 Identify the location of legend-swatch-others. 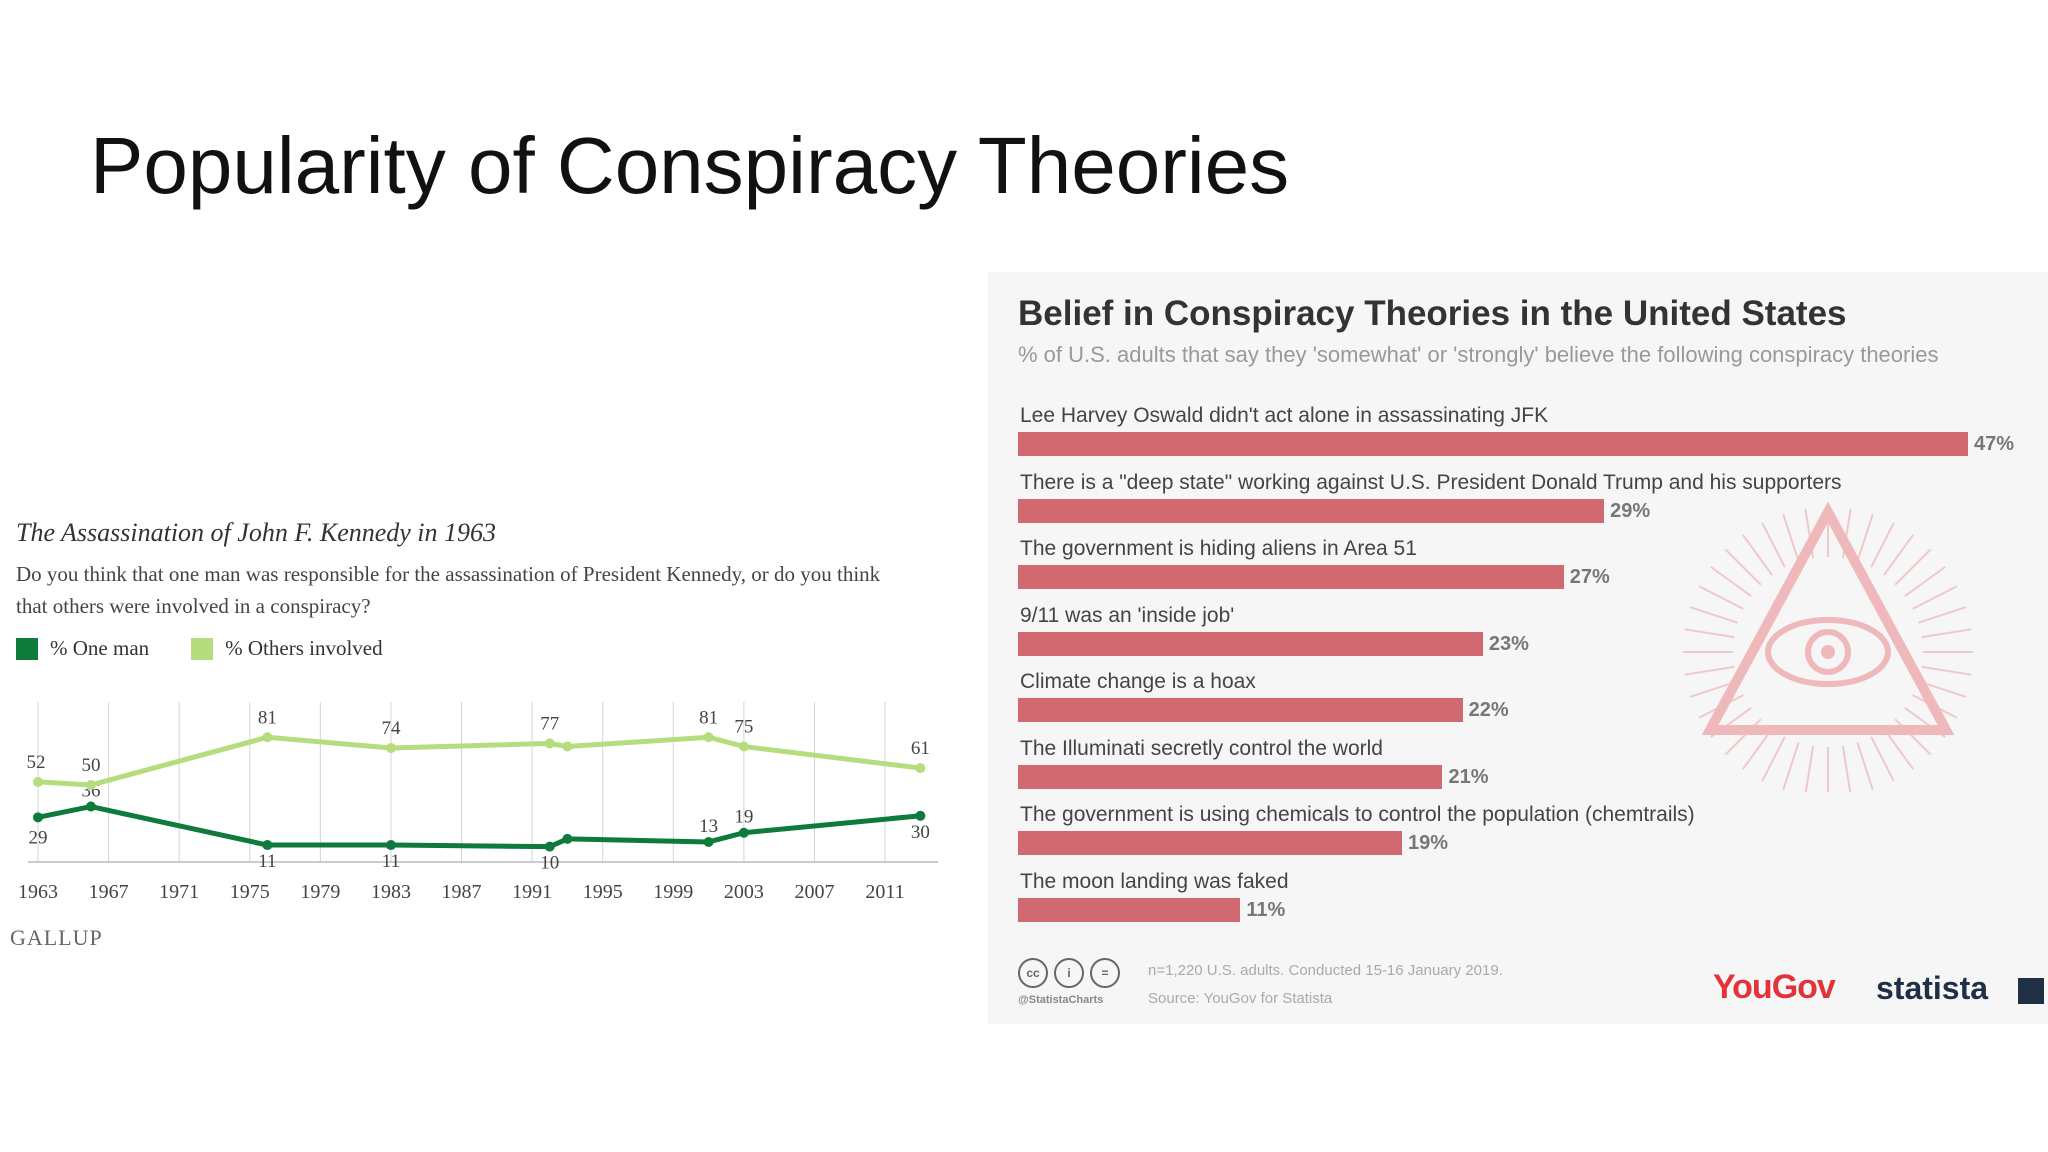
(202, 648).